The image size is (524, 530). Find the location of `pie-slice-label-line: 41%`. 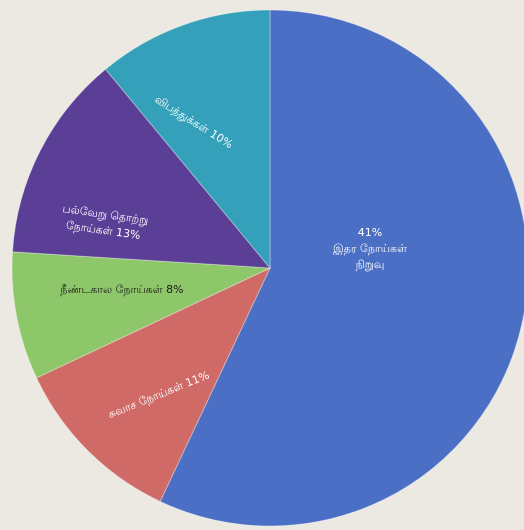

pie-slice-label-line: 41% is located at coordinates (370, 232).